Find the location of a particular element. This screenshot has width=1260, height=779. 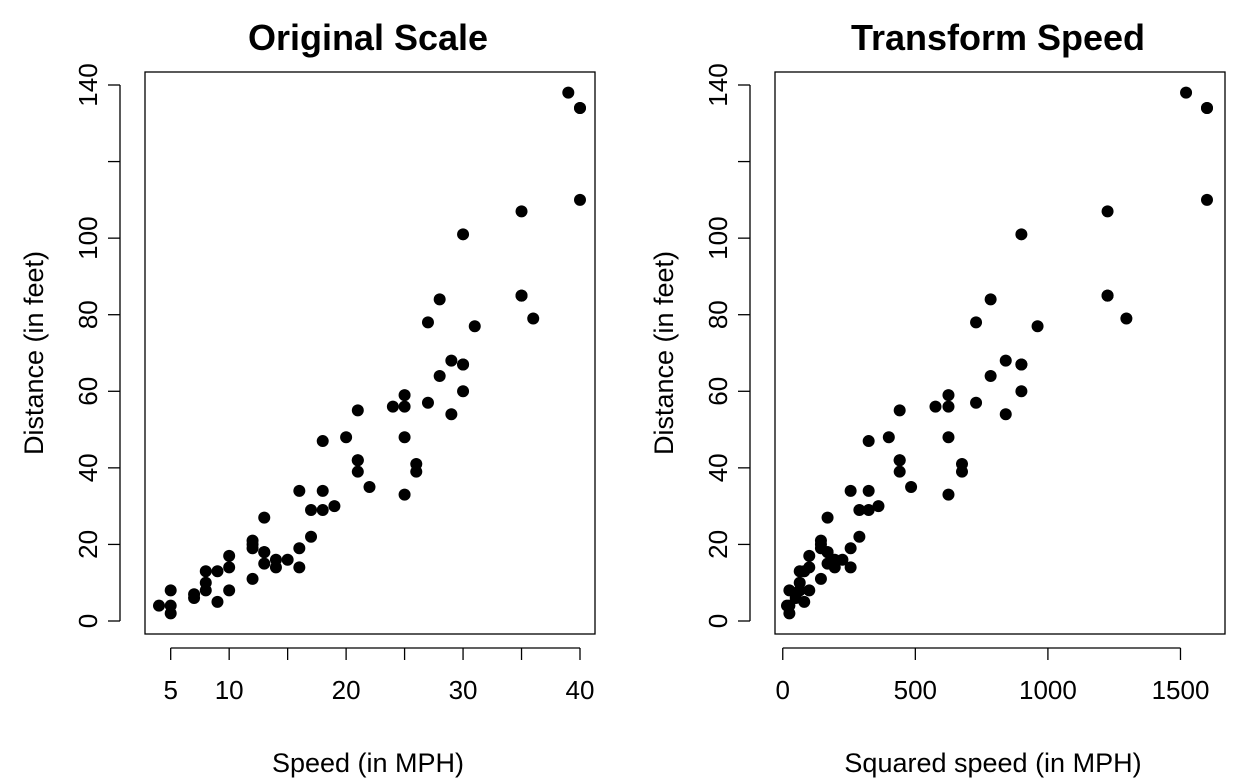

x-axis: 0 500 1000 1500 is located at coordinates (992, 676).